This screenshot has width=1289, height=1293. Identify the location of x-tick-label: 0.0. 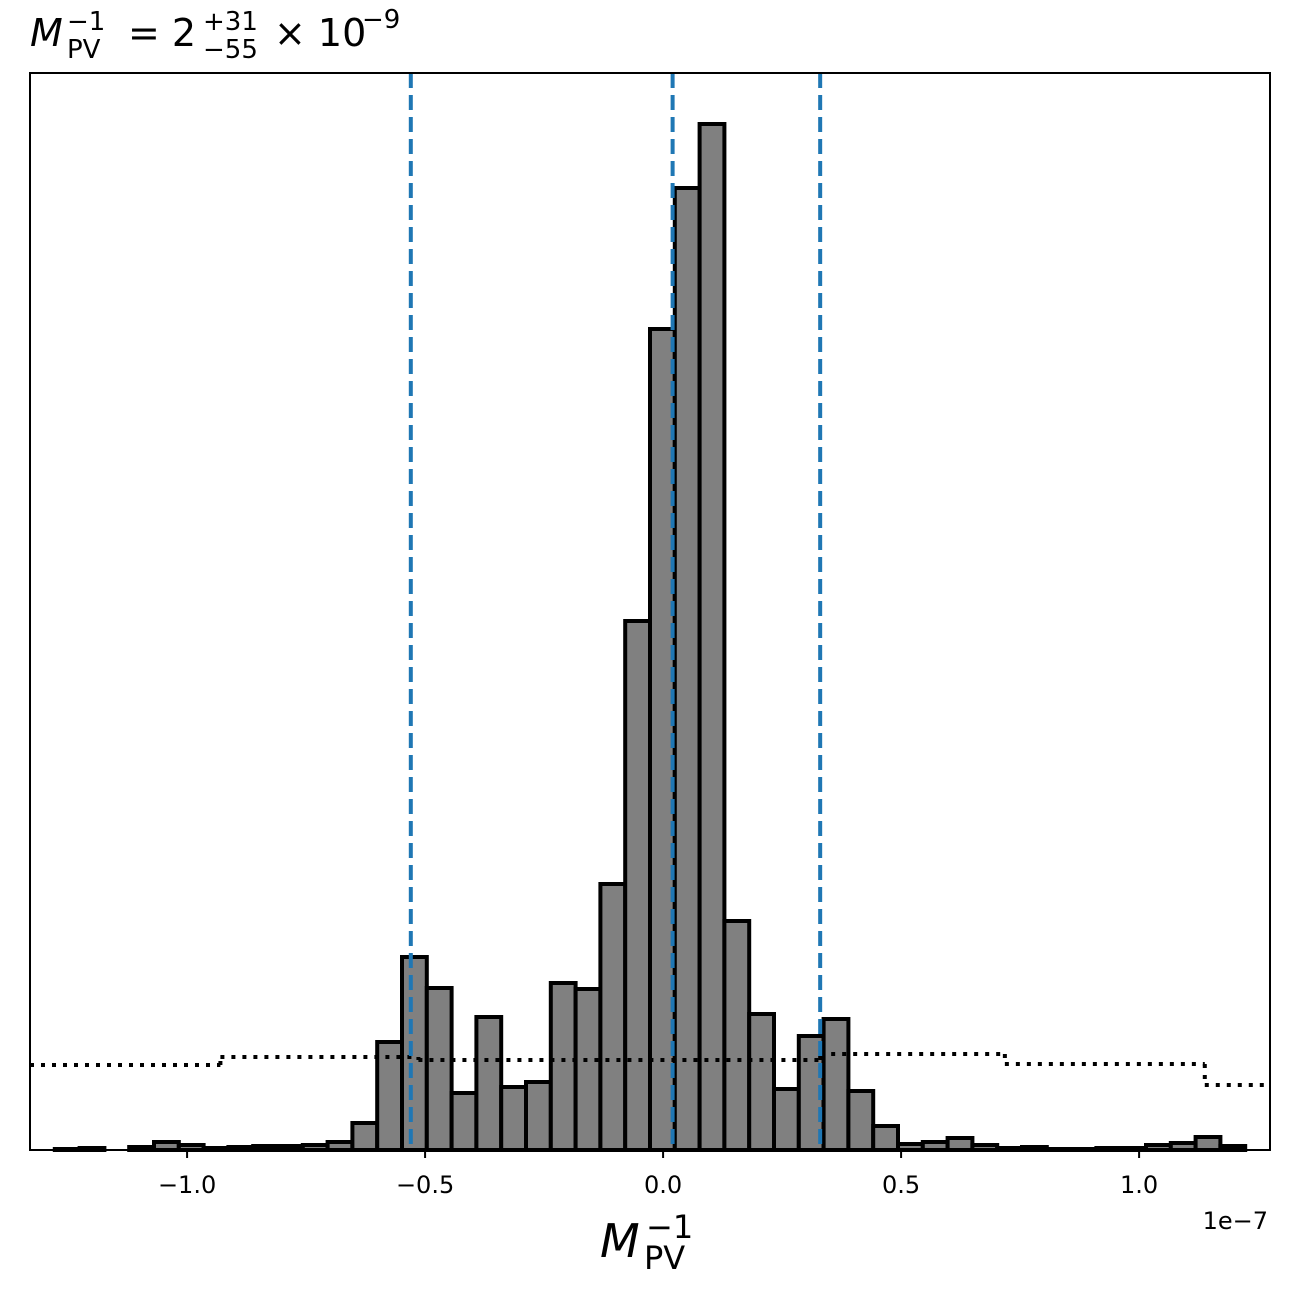
(663, 1185).